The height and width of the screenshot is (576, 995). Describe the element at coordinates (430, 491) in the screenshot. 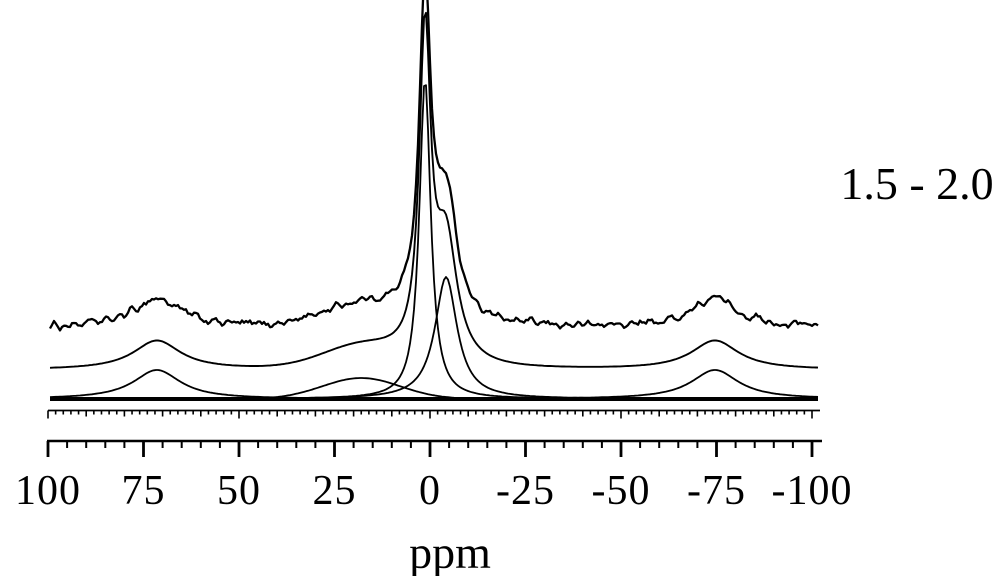

I see `x-tick-label: 0` at that location.